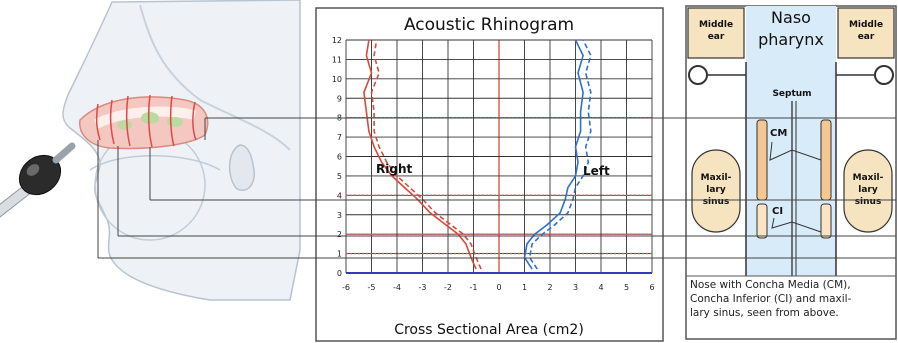 The height and width of the screenshot is (343, 898). What do you see at coordinates (777, 211) in the screenshot?
I see `ci-label: CI` at bounding box center [777, 211].